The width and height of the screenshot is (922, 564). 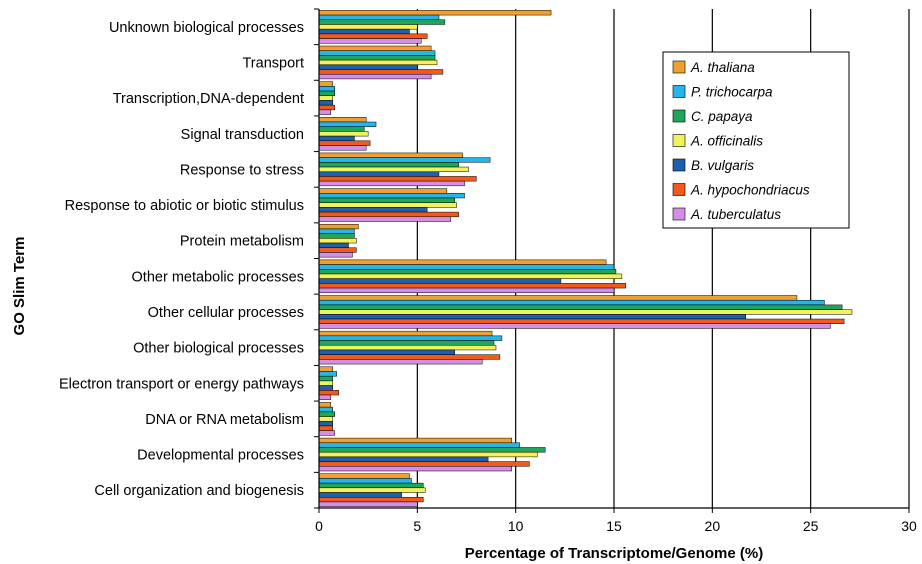 What do you see at coordinates (218, 277) in the screenshot?
I see `category-label: Other metabolic processes` at bounding box center [218, 277].